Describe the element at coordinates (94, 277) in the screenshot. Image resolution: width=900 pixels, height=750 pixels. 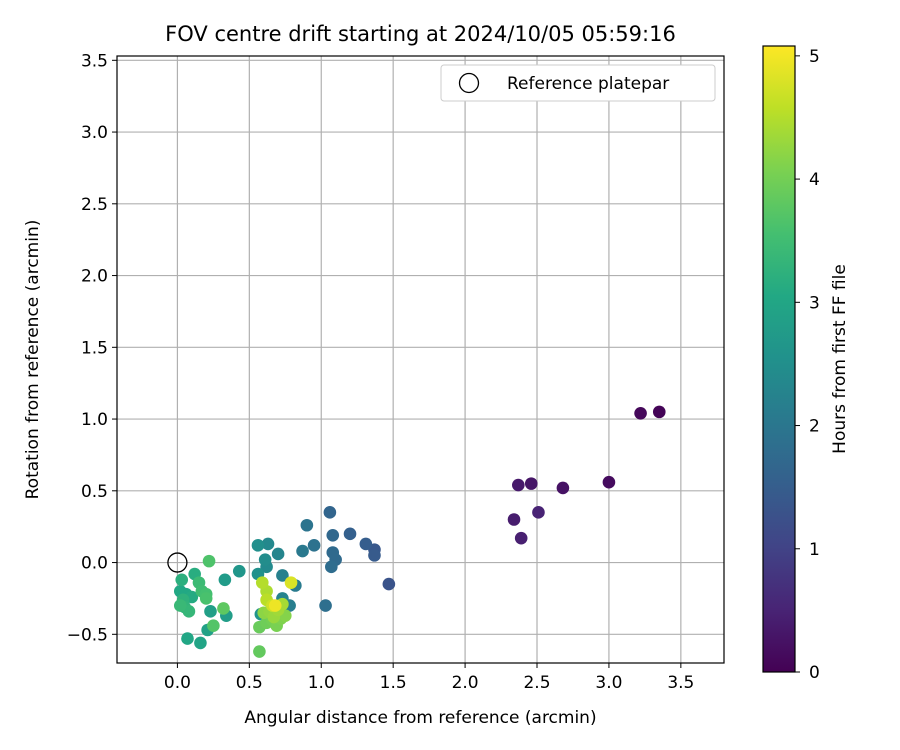
I see `y-tick-label: 2.0` at that location.